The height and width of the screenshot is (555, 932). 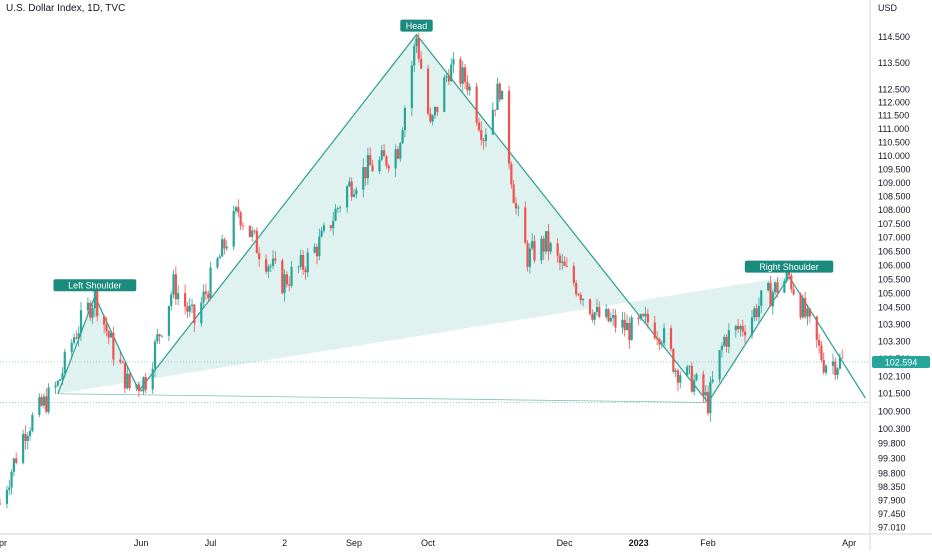 What do you see at coordinates (894, 342) in the screenshot?
I see `price-tick-label: 103.300` at bounding box center [894, 342].